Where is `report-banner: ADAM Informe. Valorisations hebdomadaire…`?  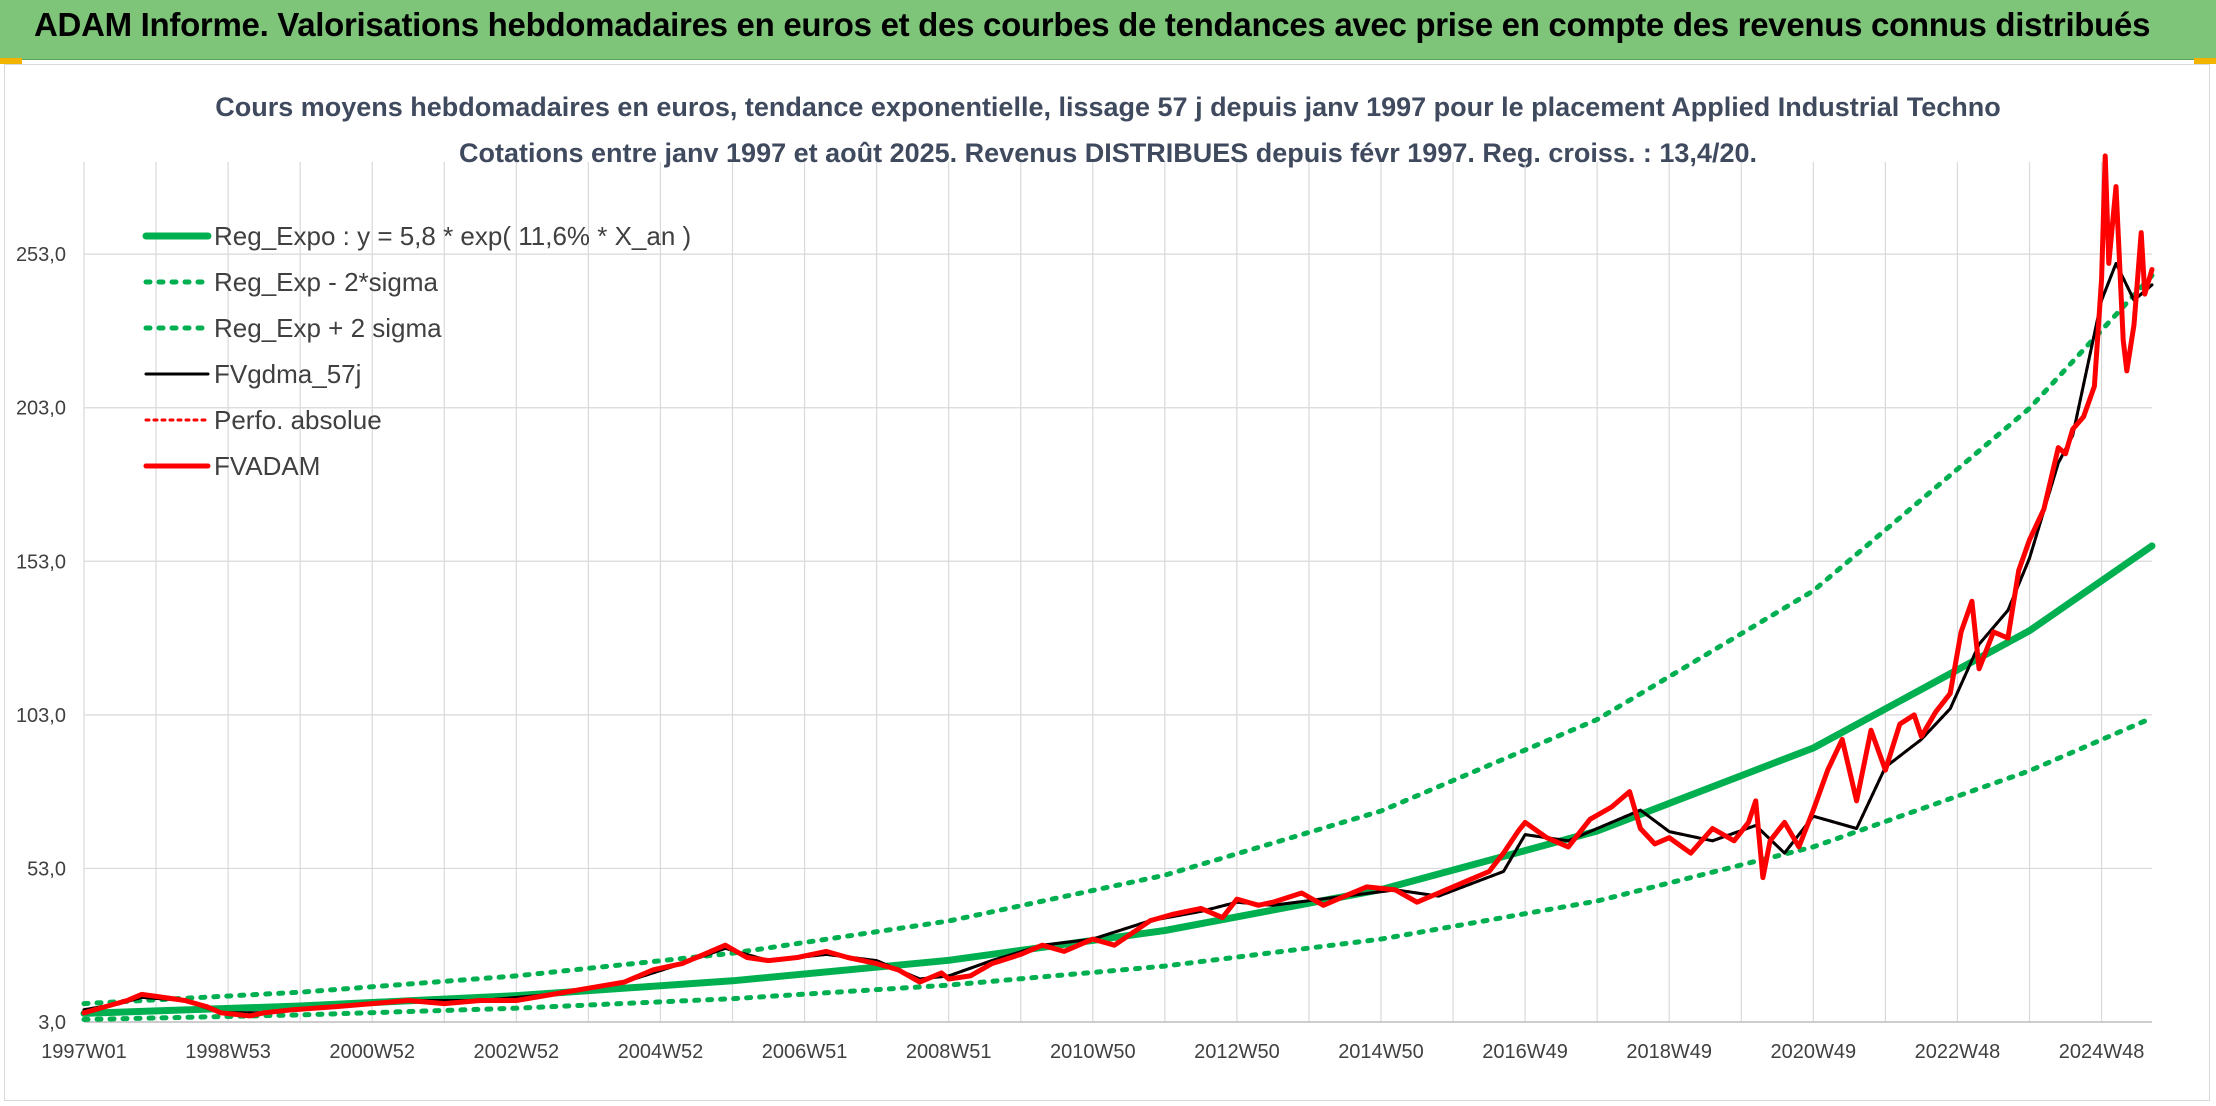 report-banner: ADAM Informe. Valorisations hebdomadaire… is located at coordinates (1108, 30).